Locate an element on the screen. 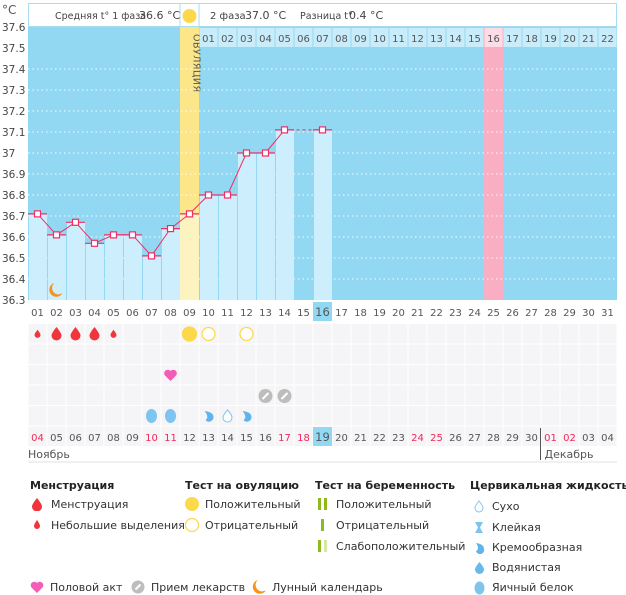 Image resolution: width=626 pixels, height=595 pixels. phase2-day-label: 05 is located at coordinates (284, 39).